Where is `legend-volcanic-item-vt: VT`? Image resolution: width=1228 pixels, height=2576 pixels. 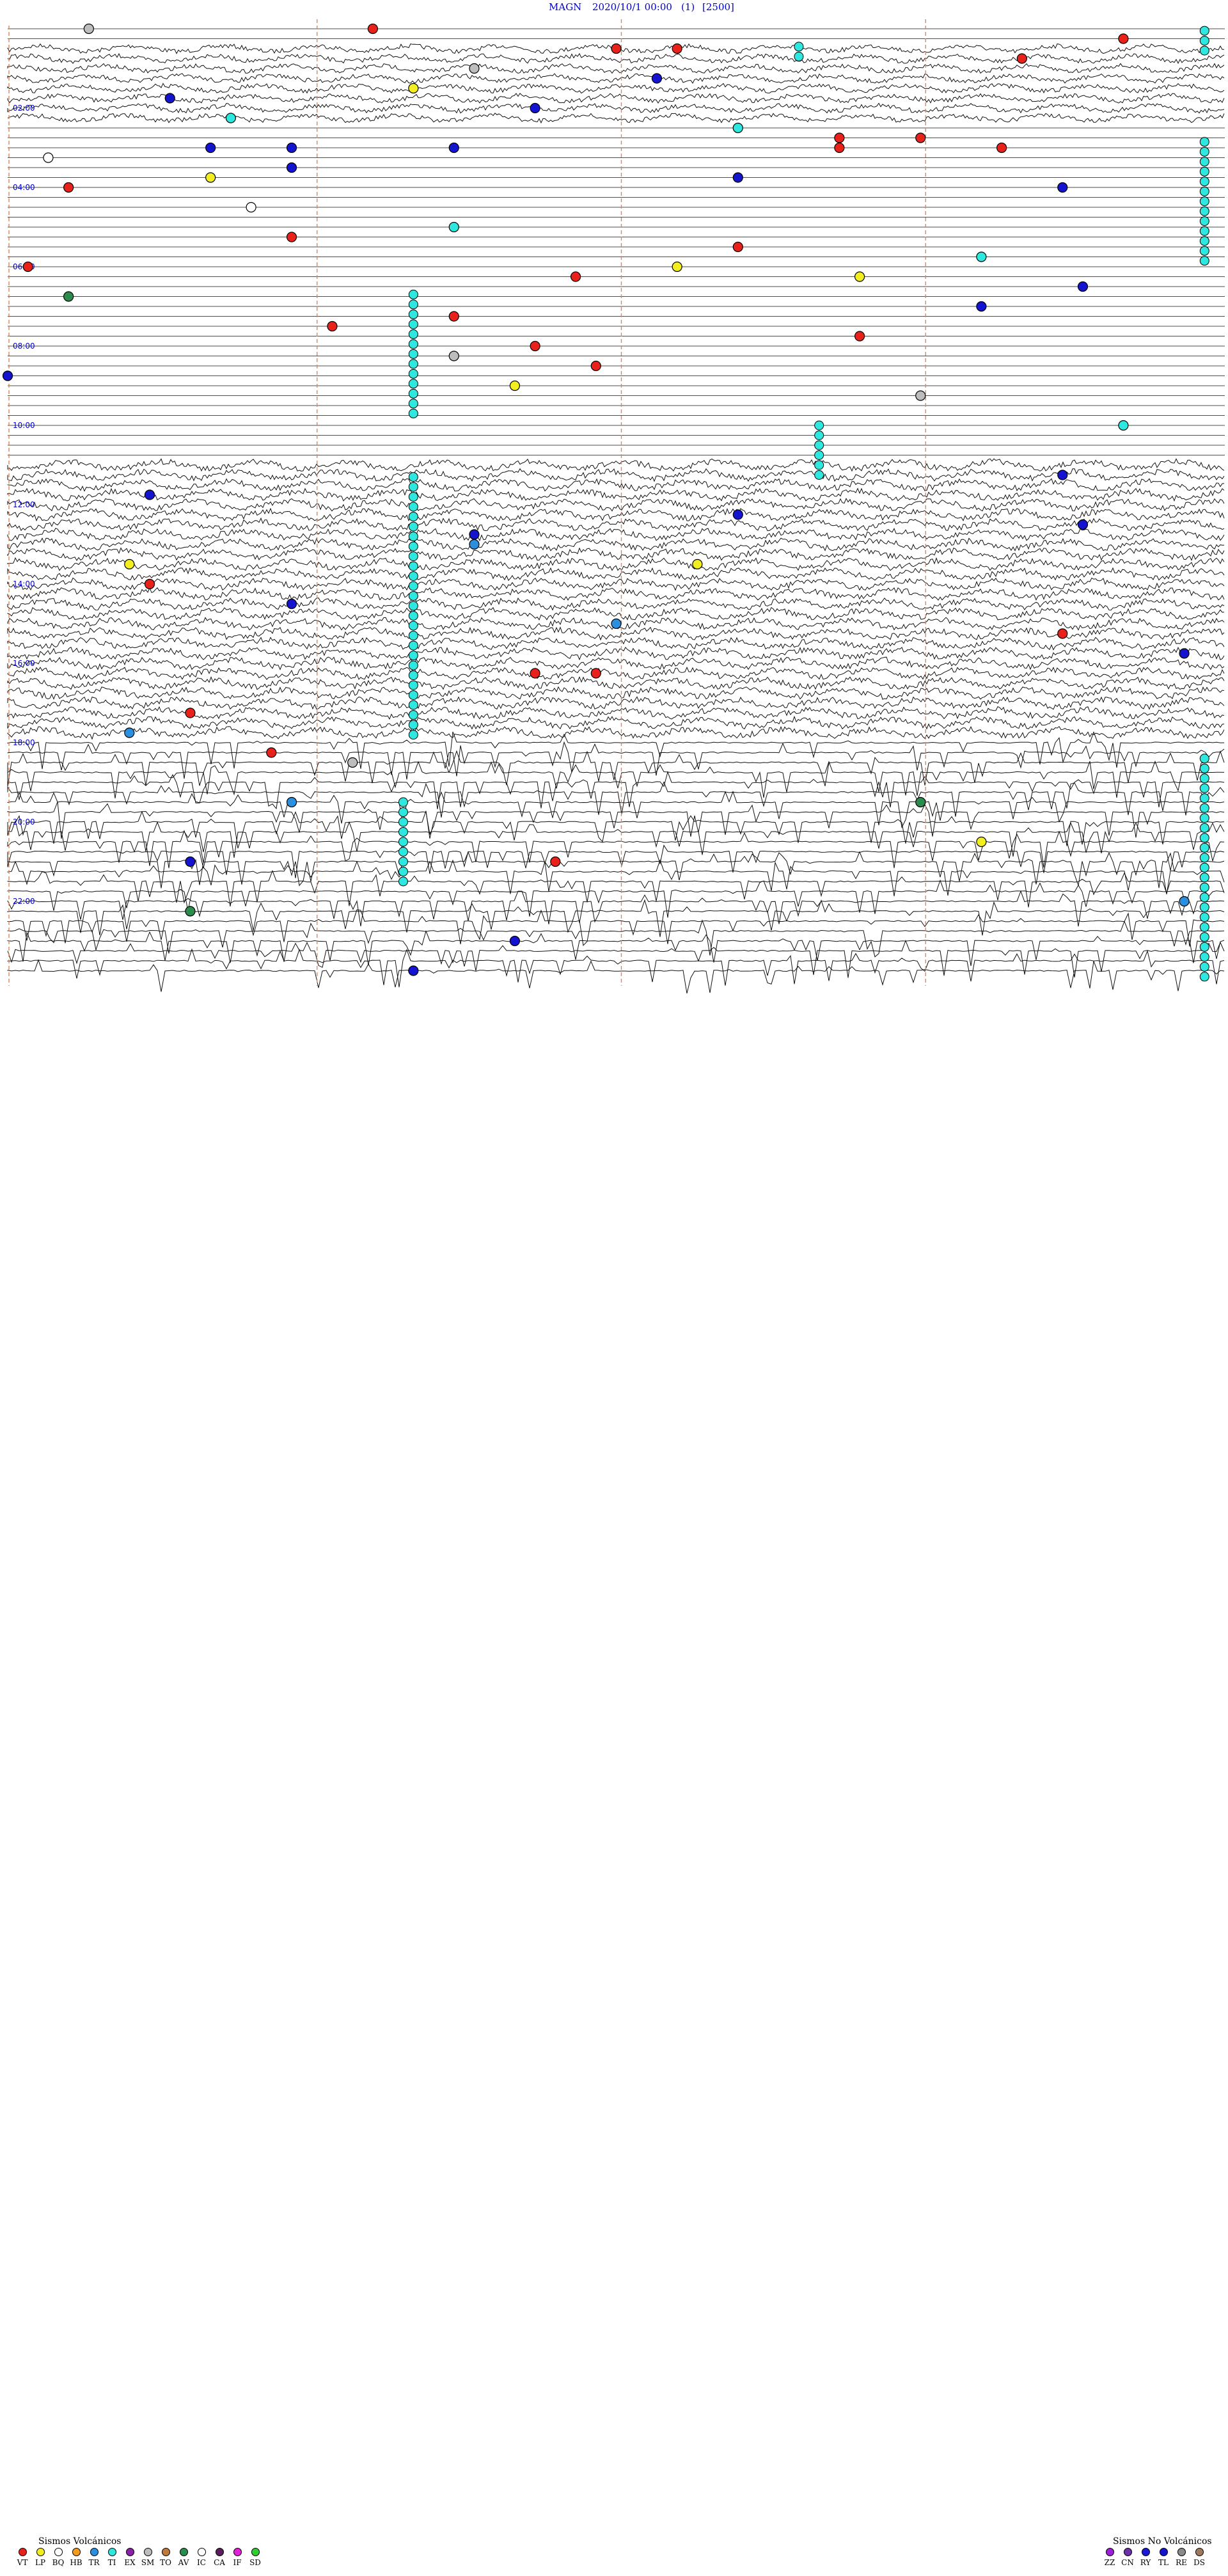
legend-volcanic-item-vt: VT is located at coordinates (22, 2557).